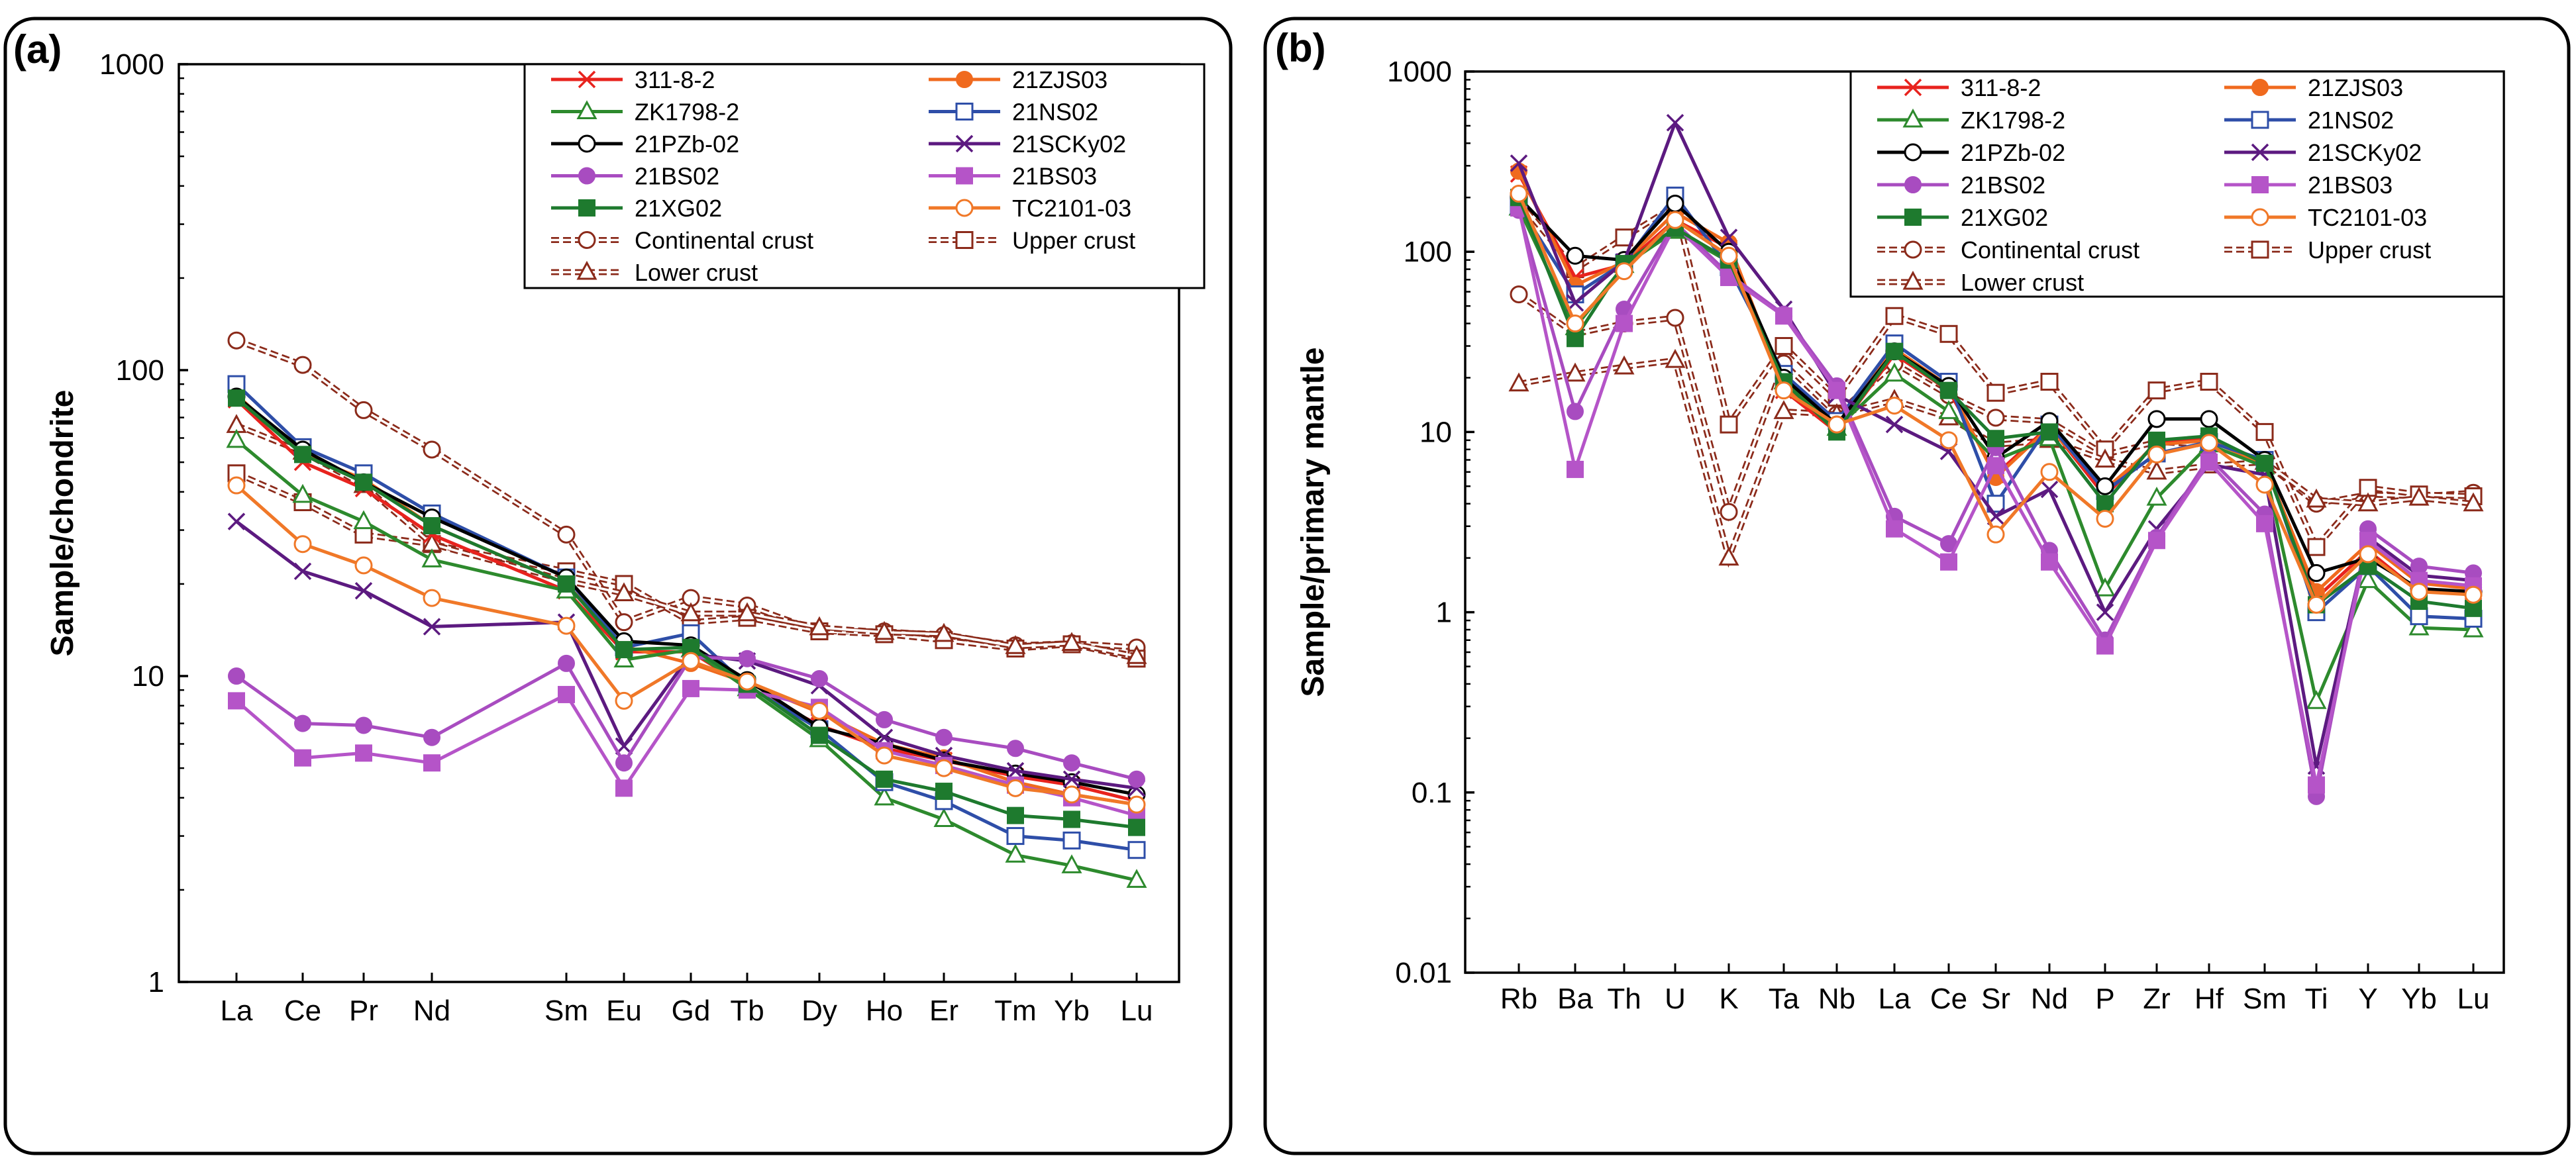 This screenshot has width=2576, height=1170. Describe the element at coordinates (1435, 432) in the screenshot. I see `y-tick-label: 10` at that location.